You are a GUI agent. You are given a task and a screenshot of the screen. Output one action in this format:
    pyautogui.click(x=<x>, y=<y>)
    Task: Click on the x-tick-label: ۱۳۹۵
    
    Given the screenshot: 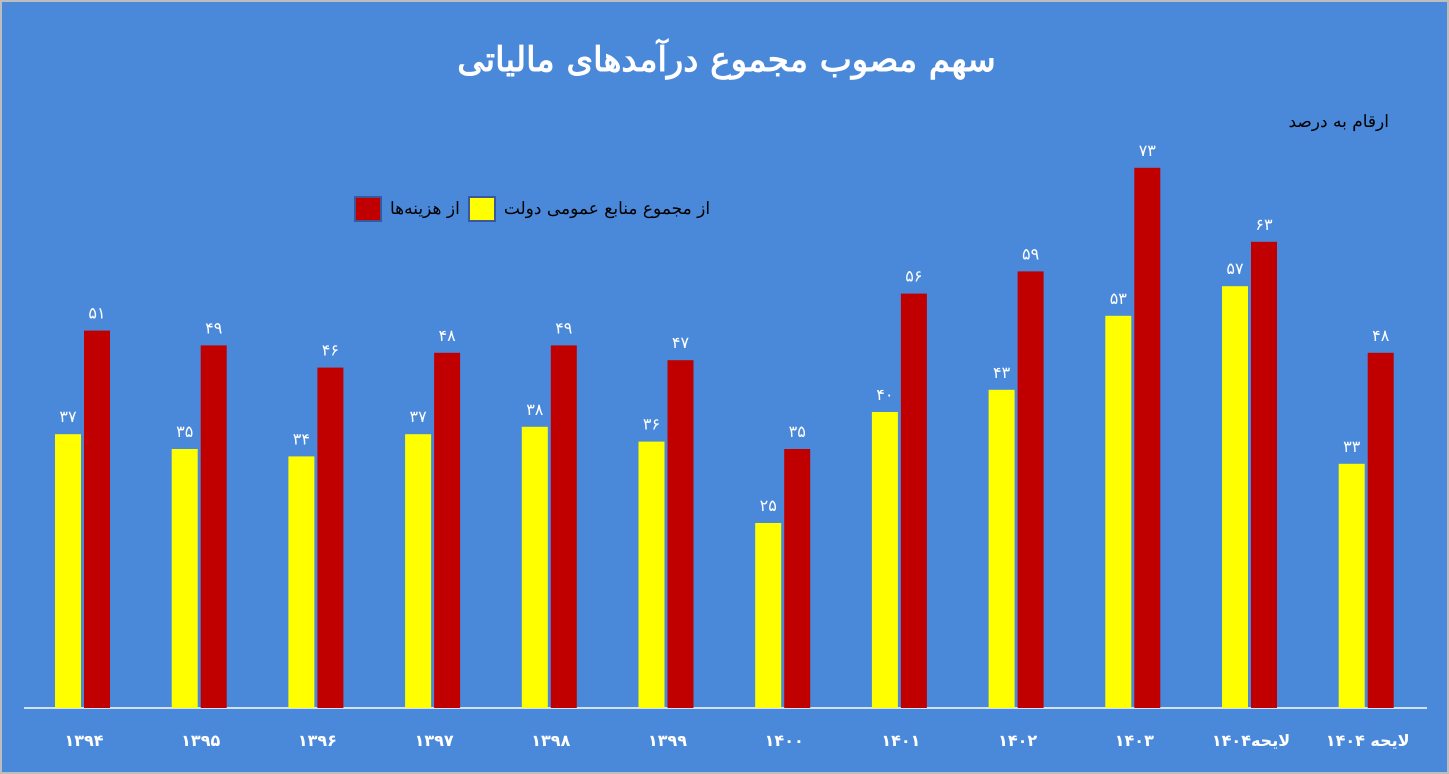 What is the action you would take?
    pyautogui.click(x=200, y=740)
    